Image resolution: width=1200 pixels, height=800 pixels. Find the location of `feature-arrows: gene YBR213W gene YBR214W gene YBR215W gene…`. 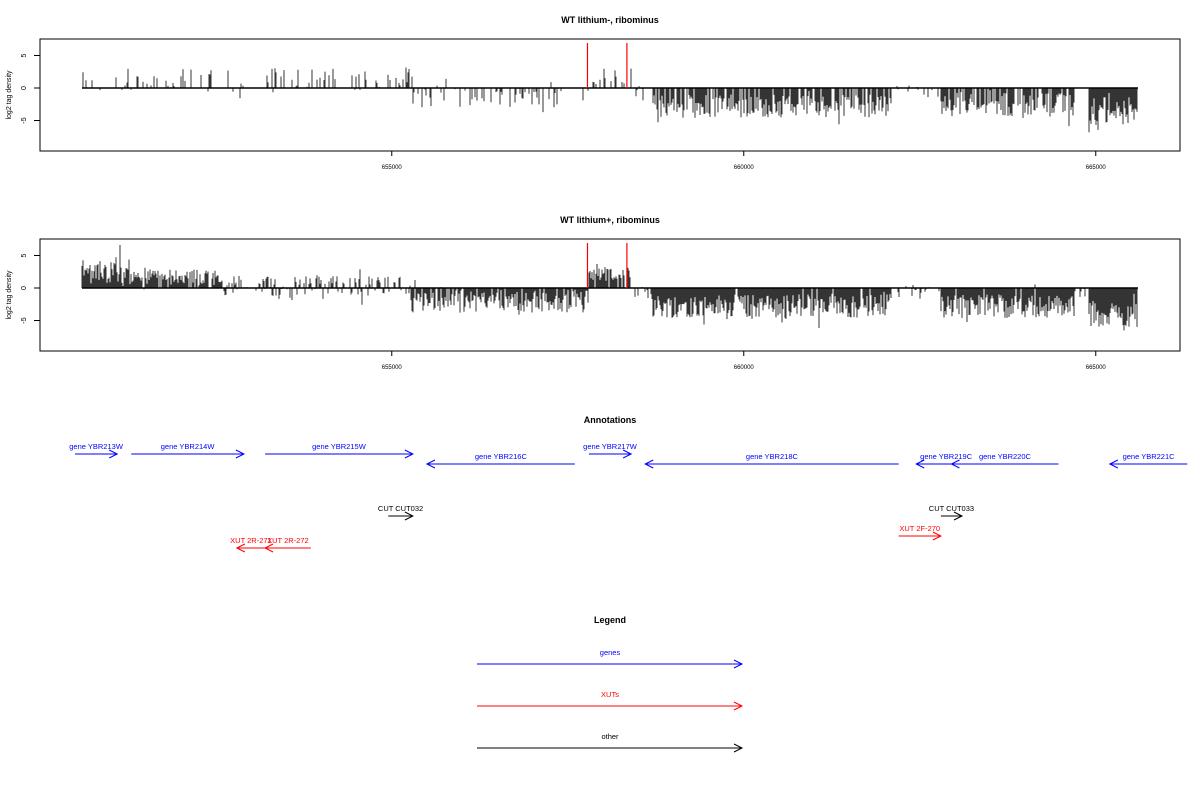

feature-arrows: gene YBR213W gene YBR214W gene YBR215W gene… is located at coordinates (628, 497).